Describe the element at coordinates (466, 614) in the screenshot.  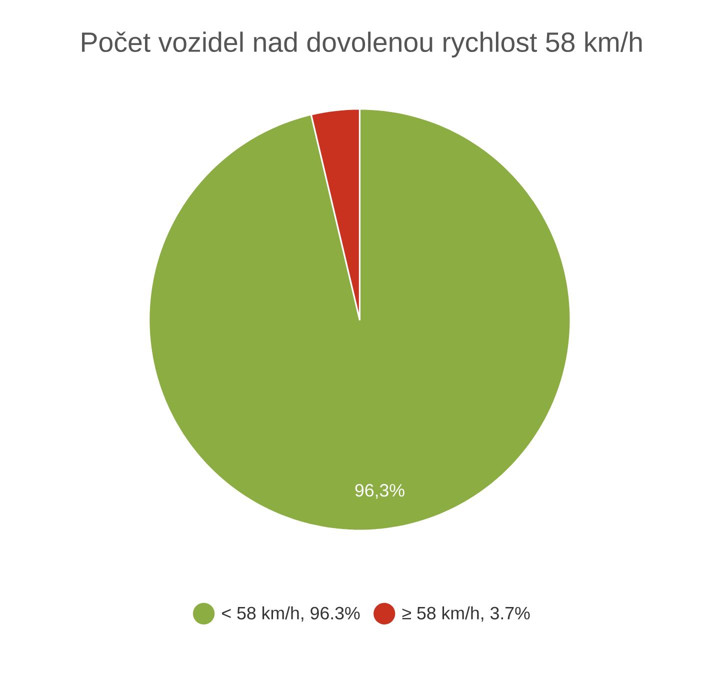
I see `legend-label: ≥ 58 km/h, 3.7%` at that location.